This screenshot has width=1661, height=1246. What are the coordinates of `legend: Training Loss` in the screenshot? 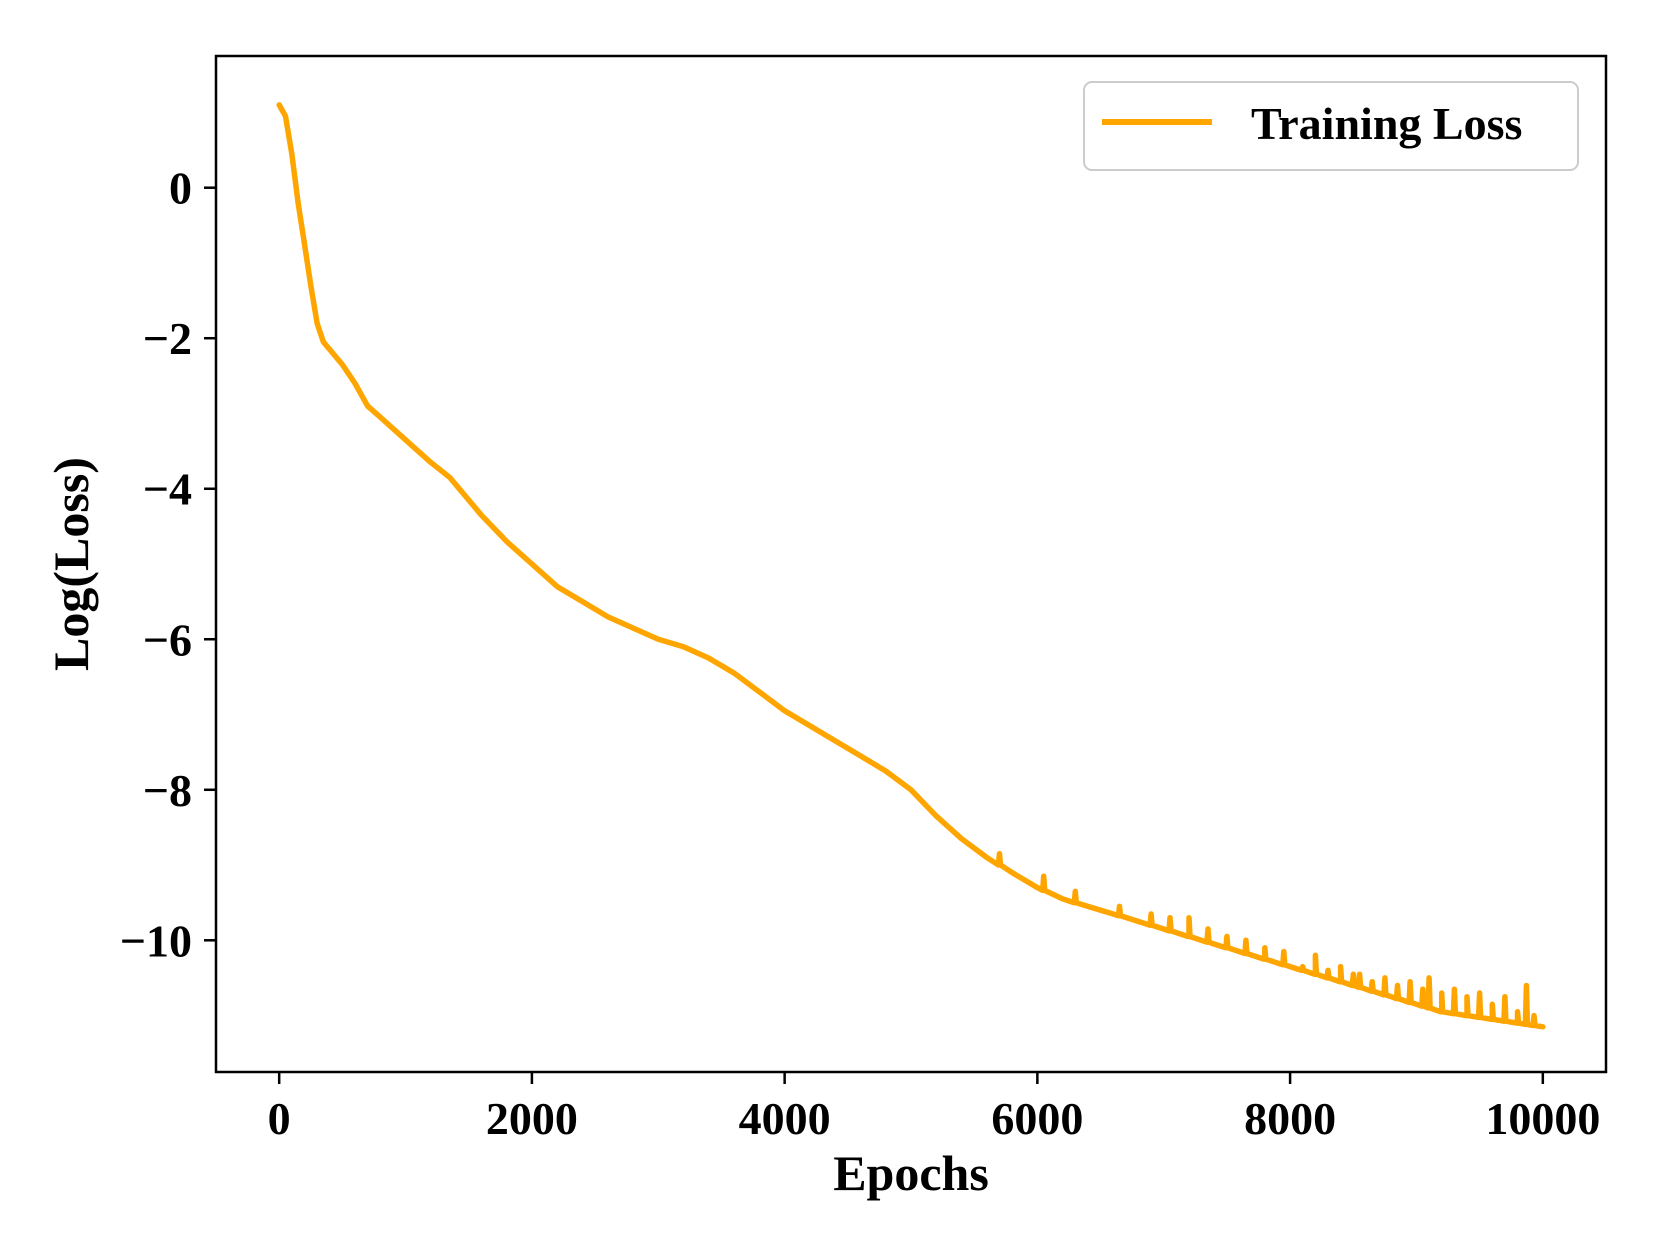 It's located at (1331, 126).